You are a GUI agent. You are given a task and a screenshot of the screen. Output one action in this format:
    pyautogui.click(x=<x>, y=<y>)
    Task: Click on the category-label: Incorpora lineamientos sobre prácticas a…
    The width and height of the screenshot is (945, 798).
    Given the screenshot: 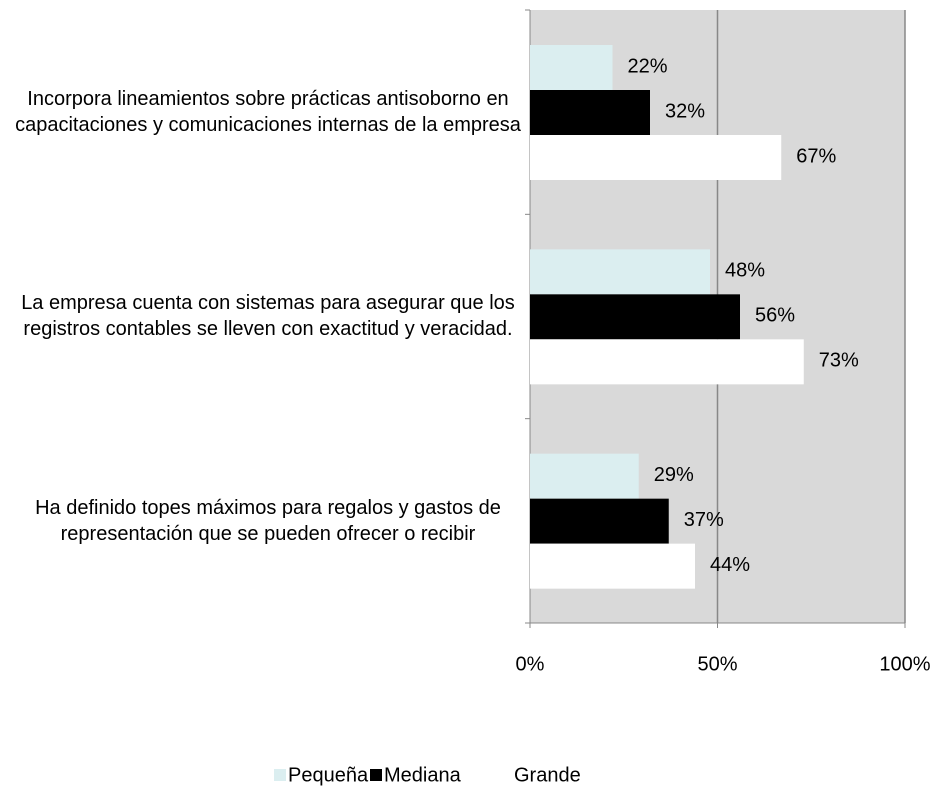 What is the action you would take?
    pyautogui.click(x=268, y=112)
    